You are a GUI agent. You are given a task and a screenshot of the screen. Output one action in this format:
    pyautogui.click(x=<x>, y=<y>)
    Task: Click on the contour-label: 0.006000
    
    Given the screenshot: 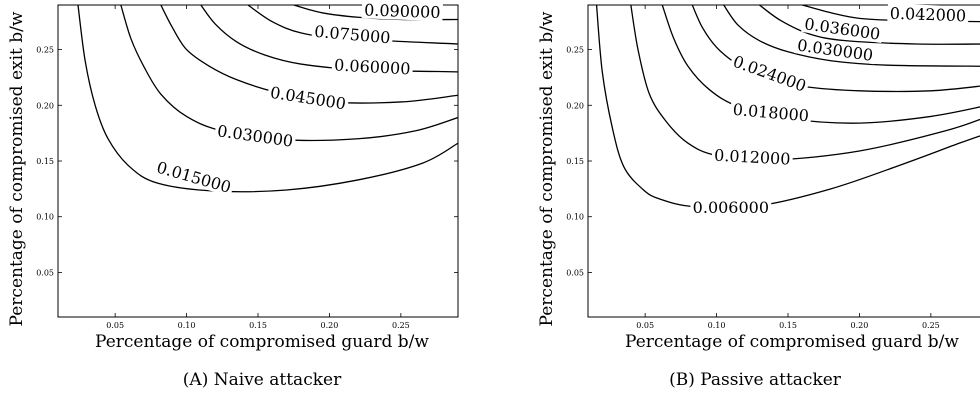 What is the action you would take?
    pyautogui.click(x=731, y=207)
    